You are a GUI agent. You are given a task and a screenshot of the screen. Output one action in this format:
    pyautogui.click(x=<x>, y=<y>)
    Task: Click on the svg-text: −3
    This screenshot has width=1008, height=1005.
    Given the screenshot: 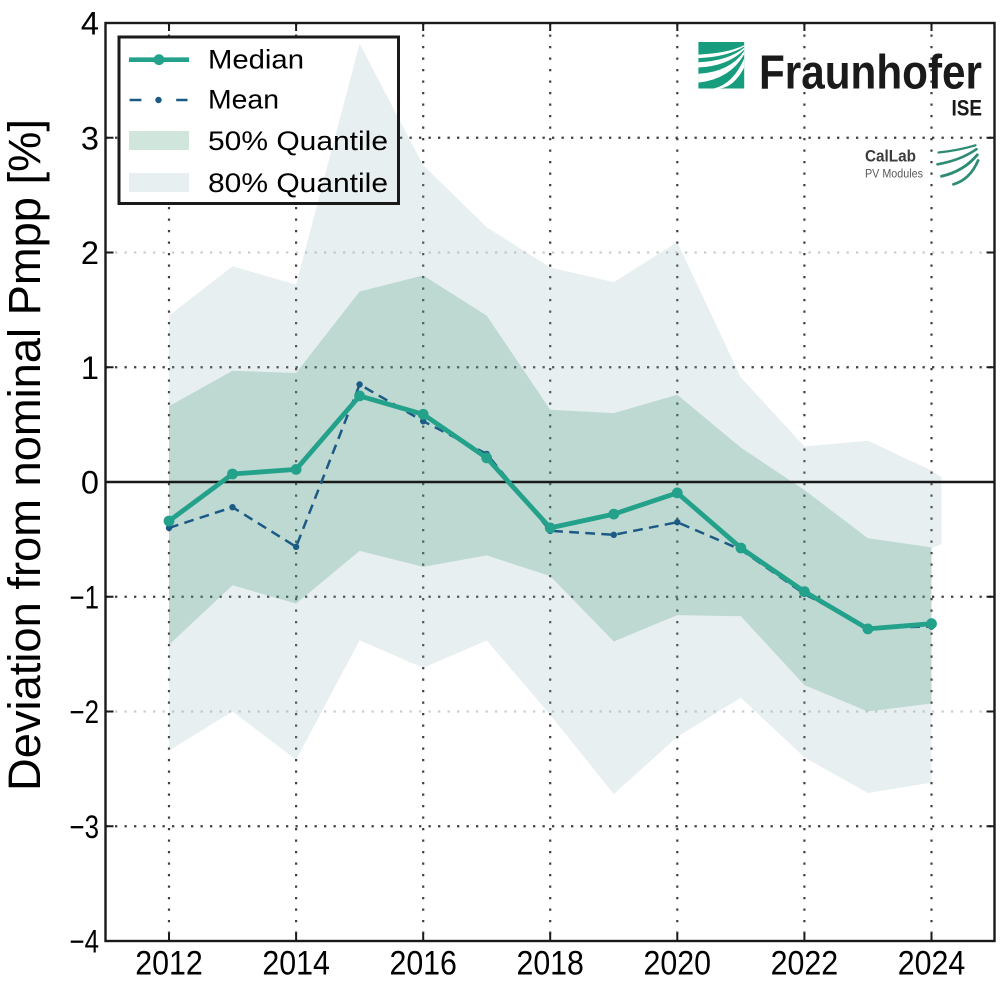 What is the action you would take?
    pyautogui.click(x=85, y=827)
    